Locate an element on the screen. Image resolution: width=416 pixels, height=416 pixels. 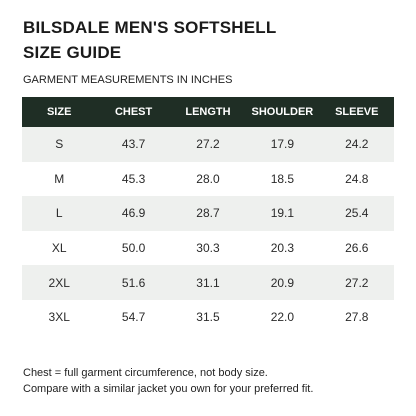
table-cell: 26.6 is located at coordinates (357, 248).